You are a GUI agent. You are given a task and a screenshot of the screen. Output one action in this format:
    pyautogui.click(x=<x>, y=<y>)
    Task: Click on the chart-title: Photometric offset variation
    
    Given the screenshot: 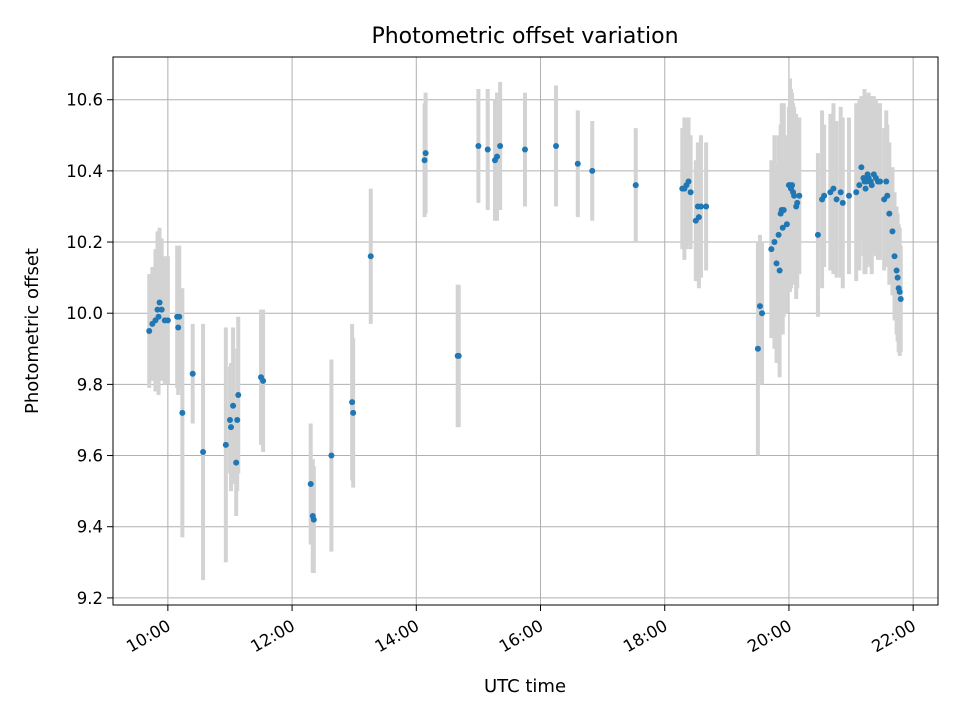 What is the action you would take?
    pyautogui.click(x=524, y=36)
    